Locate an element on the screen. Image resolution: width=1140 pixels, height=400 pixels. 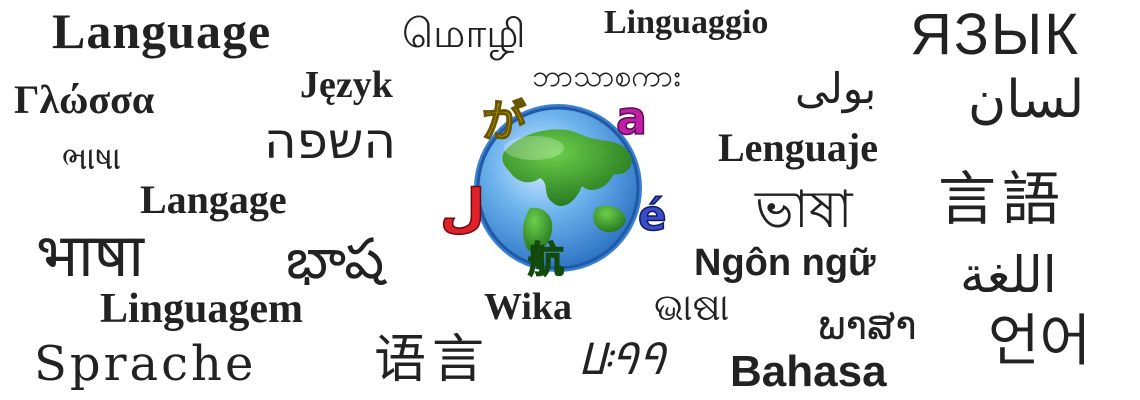
word-language-urdu: بولی is located at coordinates (836, 88).